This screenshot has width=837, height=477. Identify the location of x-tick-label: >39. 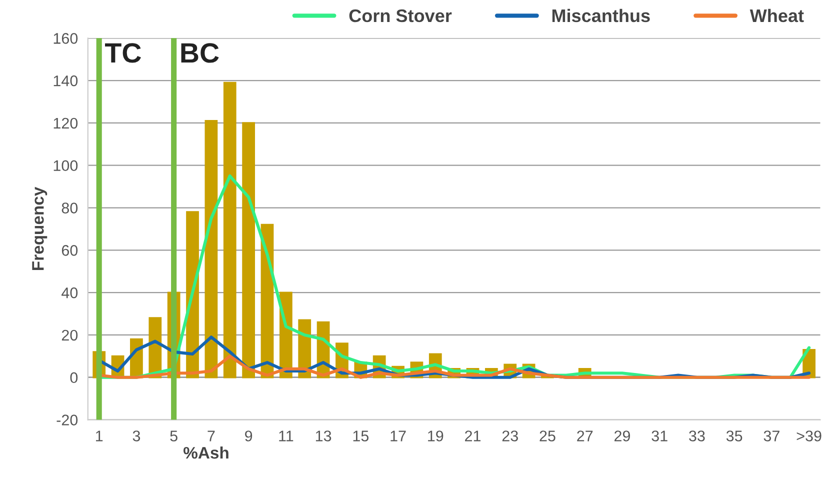
(809, 436).